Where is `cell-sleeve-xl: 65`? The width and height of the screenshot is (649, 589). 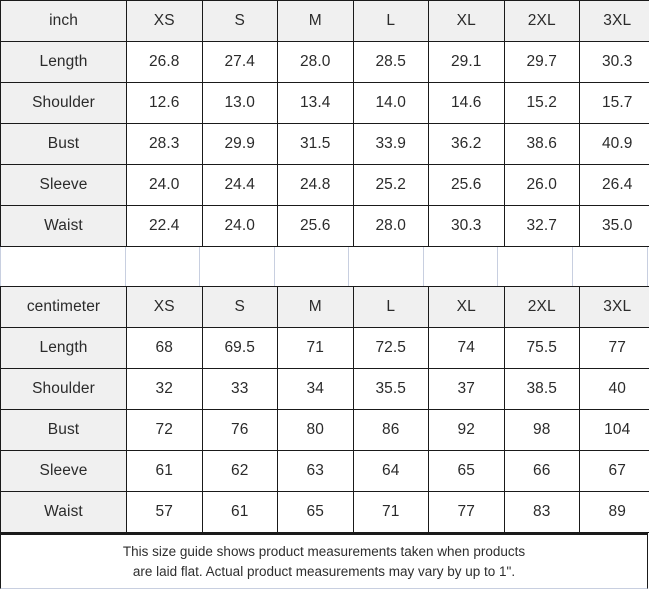 cell-sleeve-xl: 65 is located at coordinates (467, 471).